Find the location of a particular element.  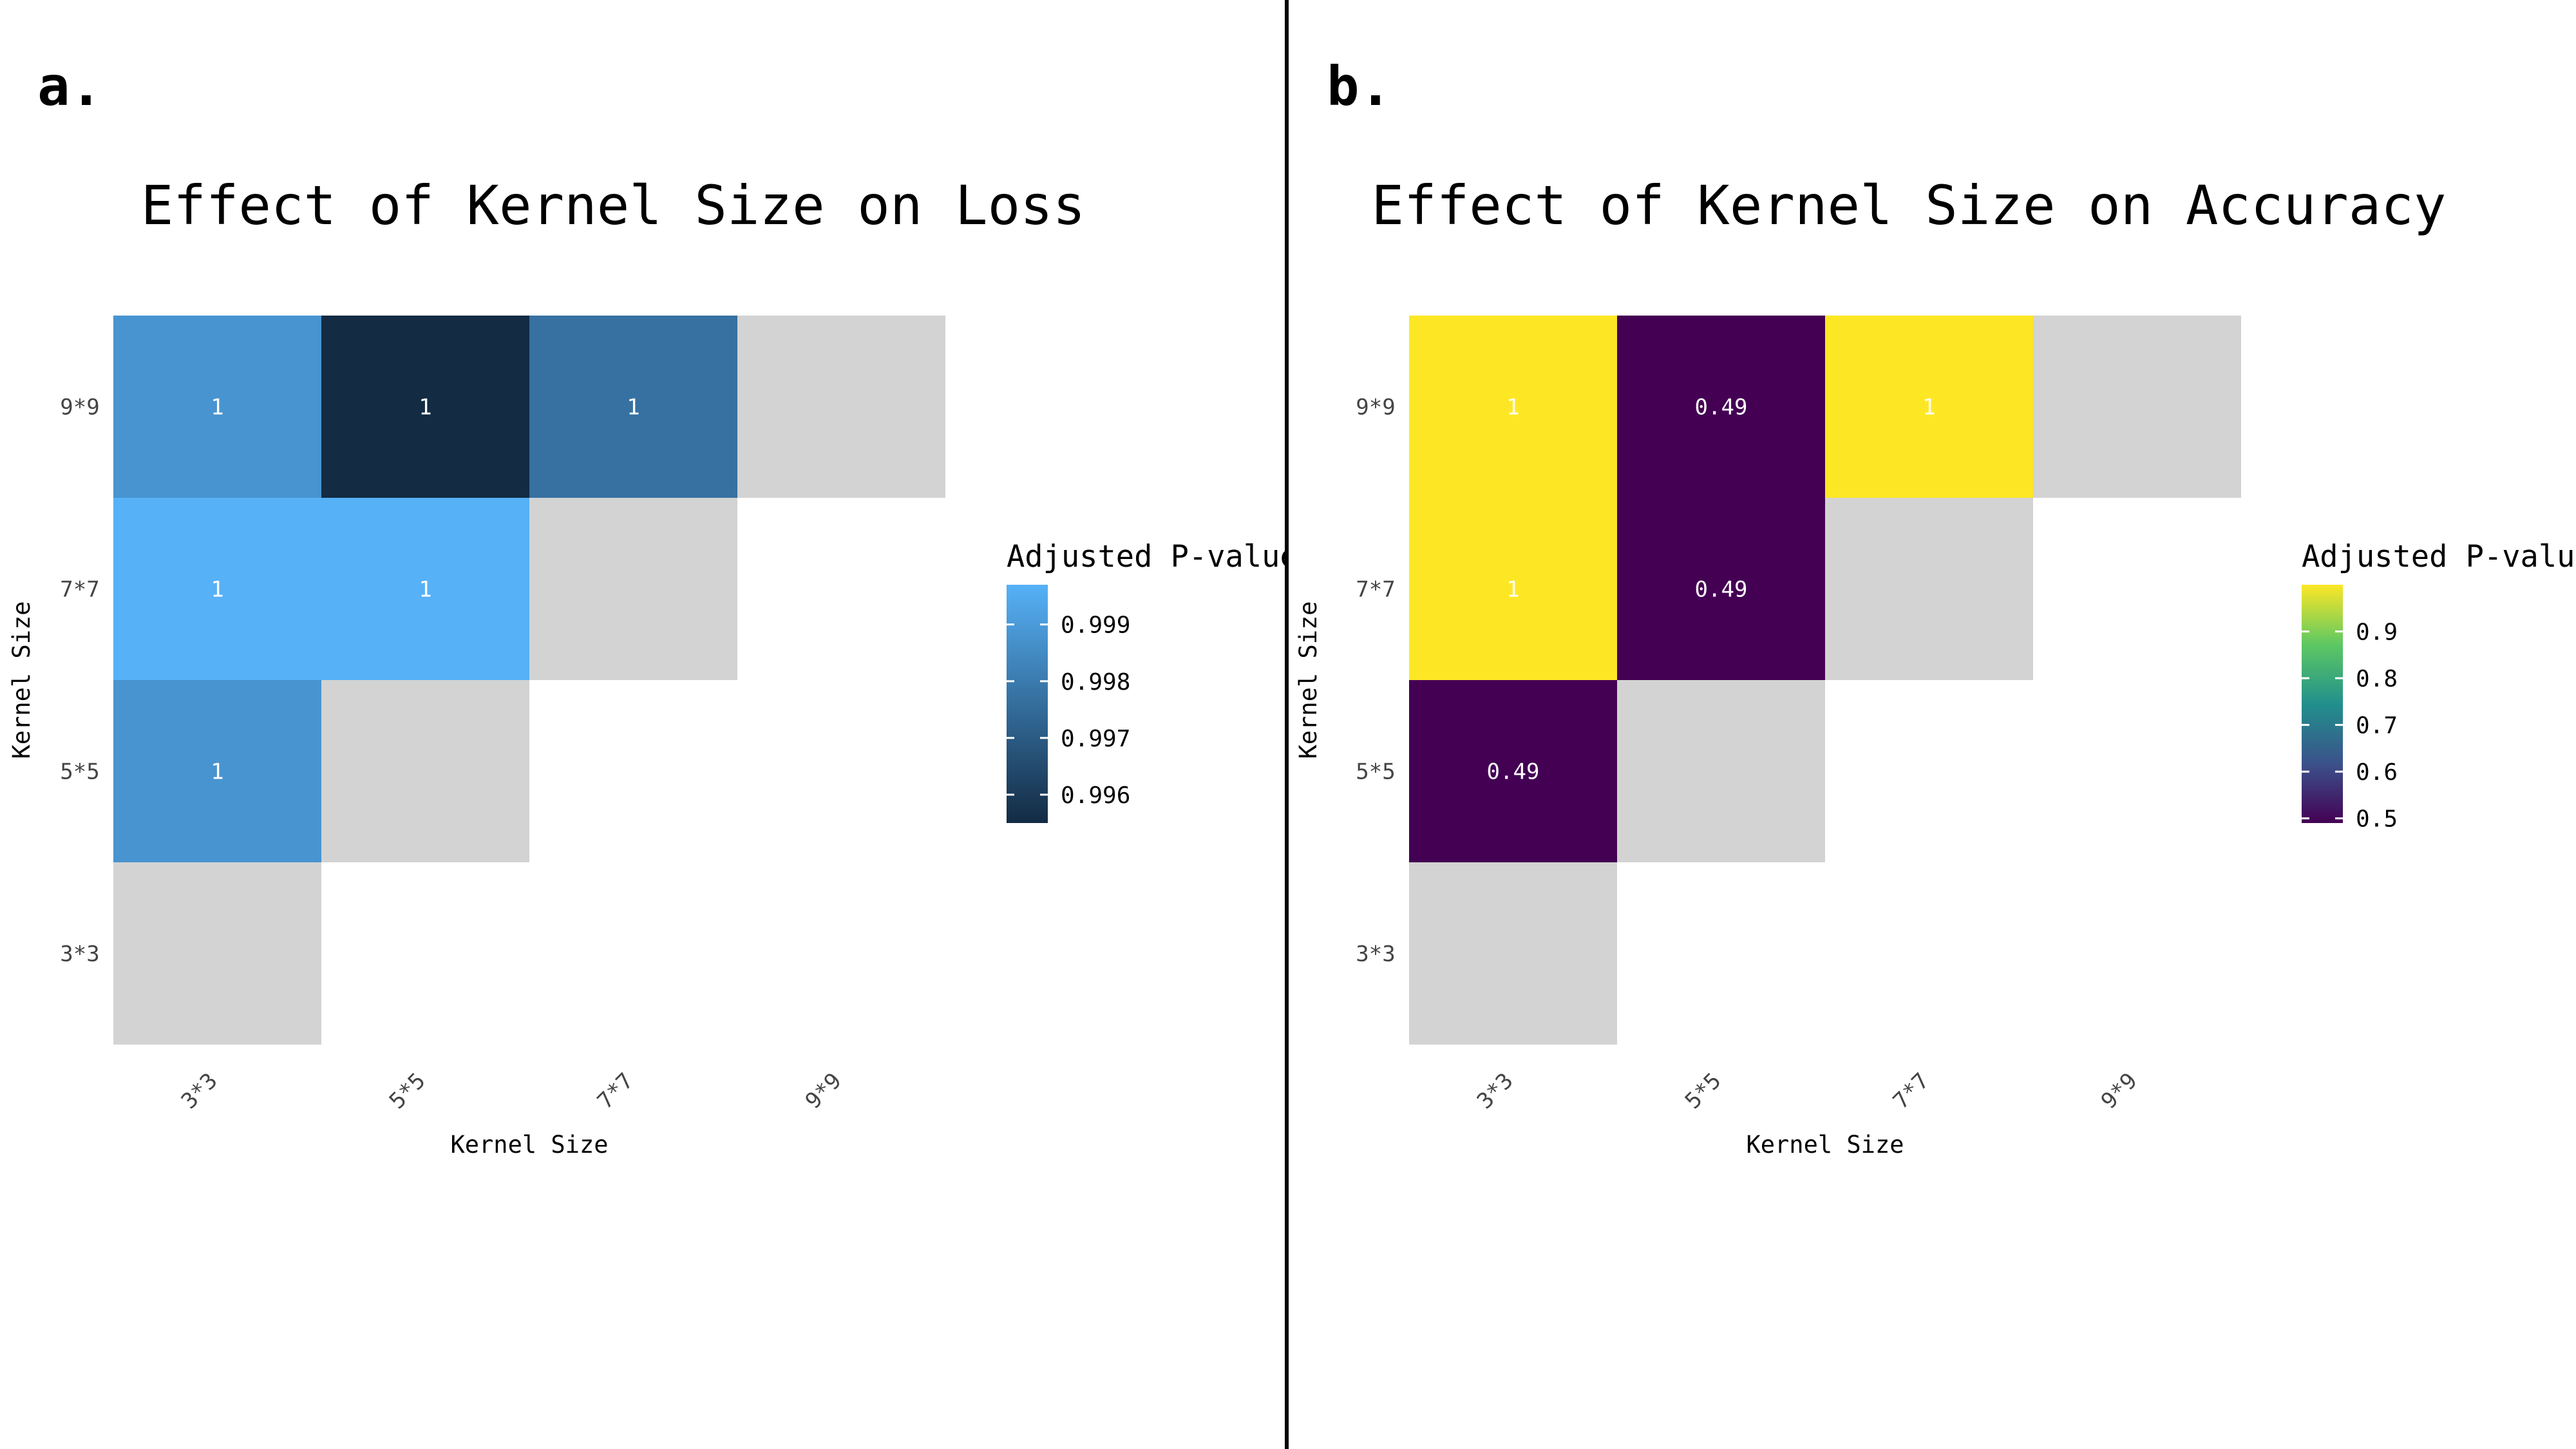

panel-a-letter: a. is located at coordinates (70, 87).